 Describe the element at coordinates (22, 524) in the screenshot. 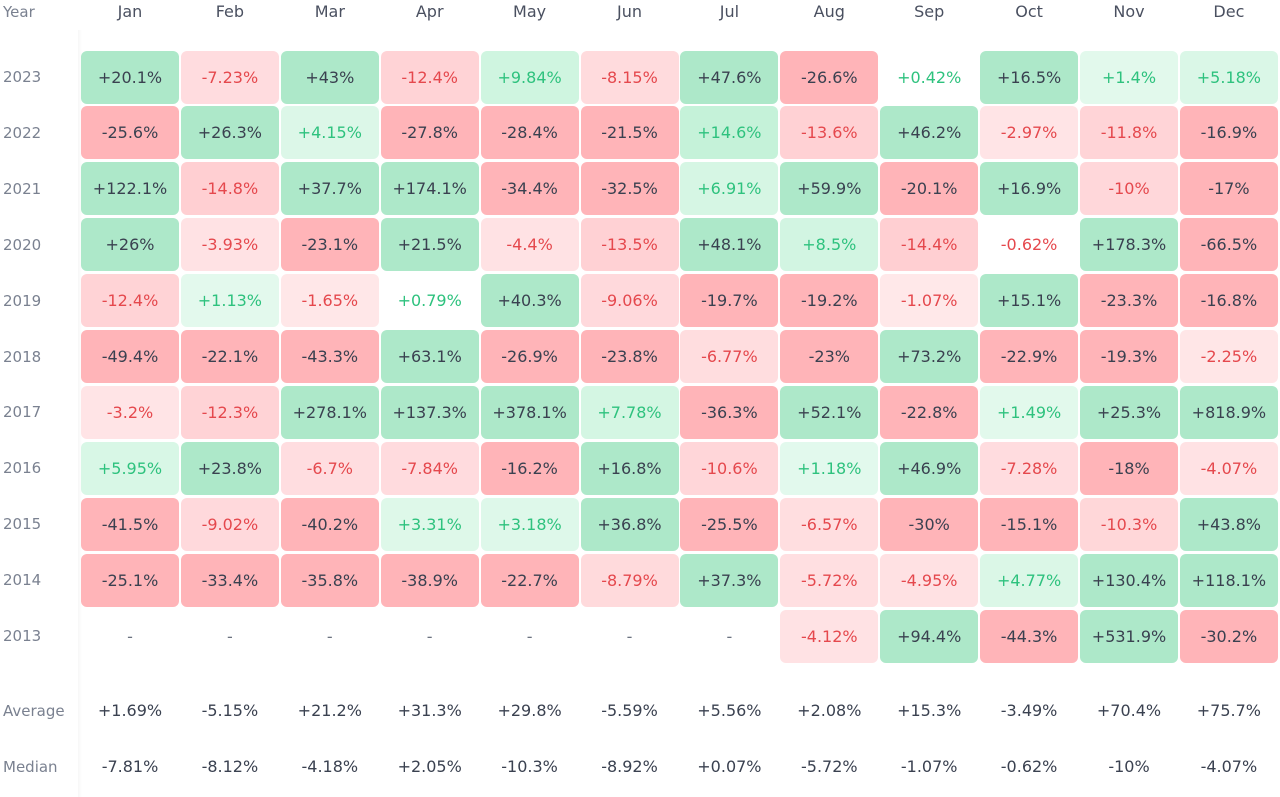

I see `year-label: 2015` at that location.